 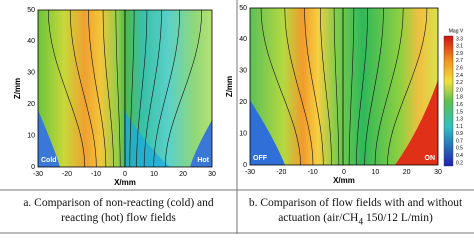 What do you see at coordinates (459, 83) in the screenshot?
I see `colorbar-tick-label: 2.2` at bounding box center [459, 83].